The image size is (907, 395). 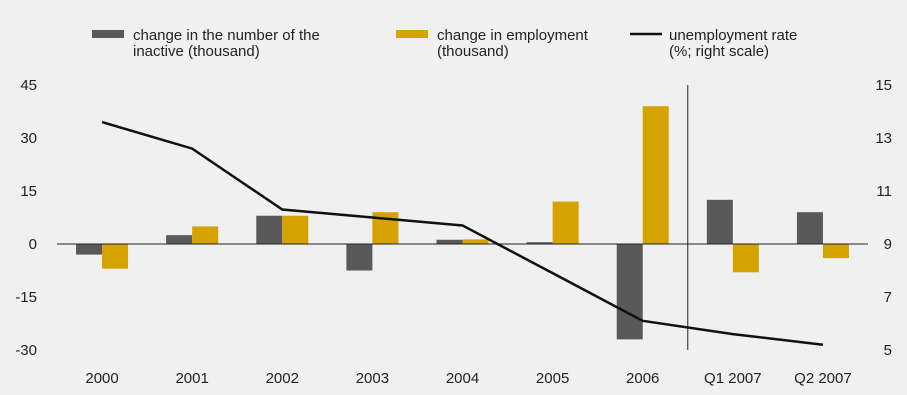 I want to click on right-tick-label: 7, so click(x=888, y=297).